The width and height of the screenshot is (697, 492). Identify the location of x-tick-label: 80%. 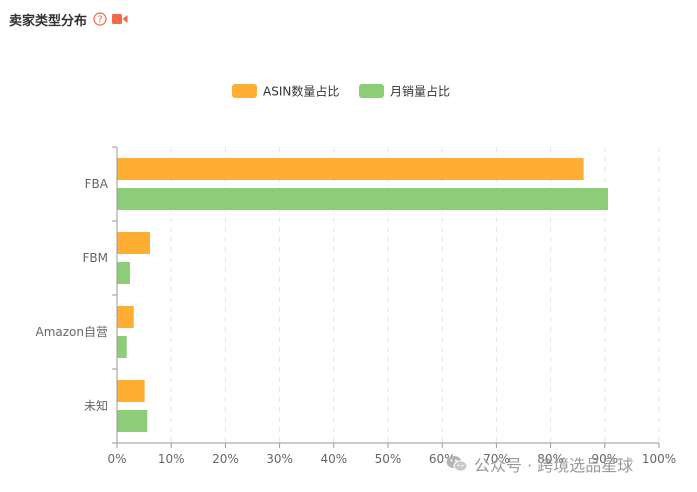
(550, 459).